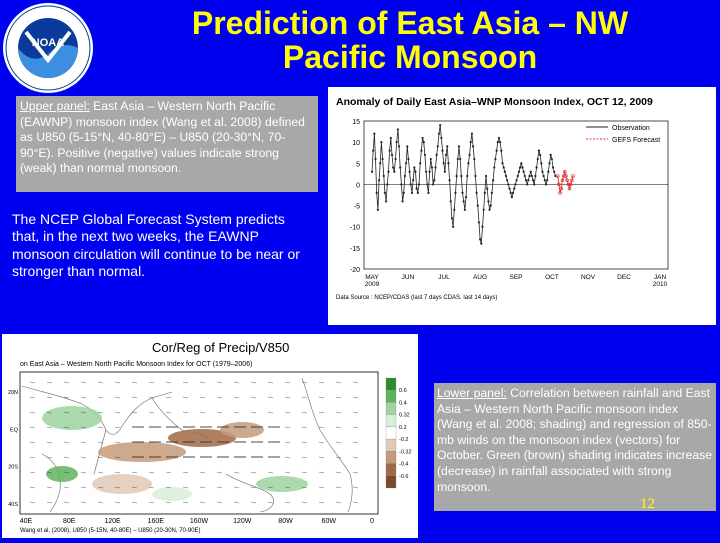 The image size is (720, 543). Describe the element at coordinates (444, 277) in the screenshot. I see `chart-x-tick-label: JUL` at that location.